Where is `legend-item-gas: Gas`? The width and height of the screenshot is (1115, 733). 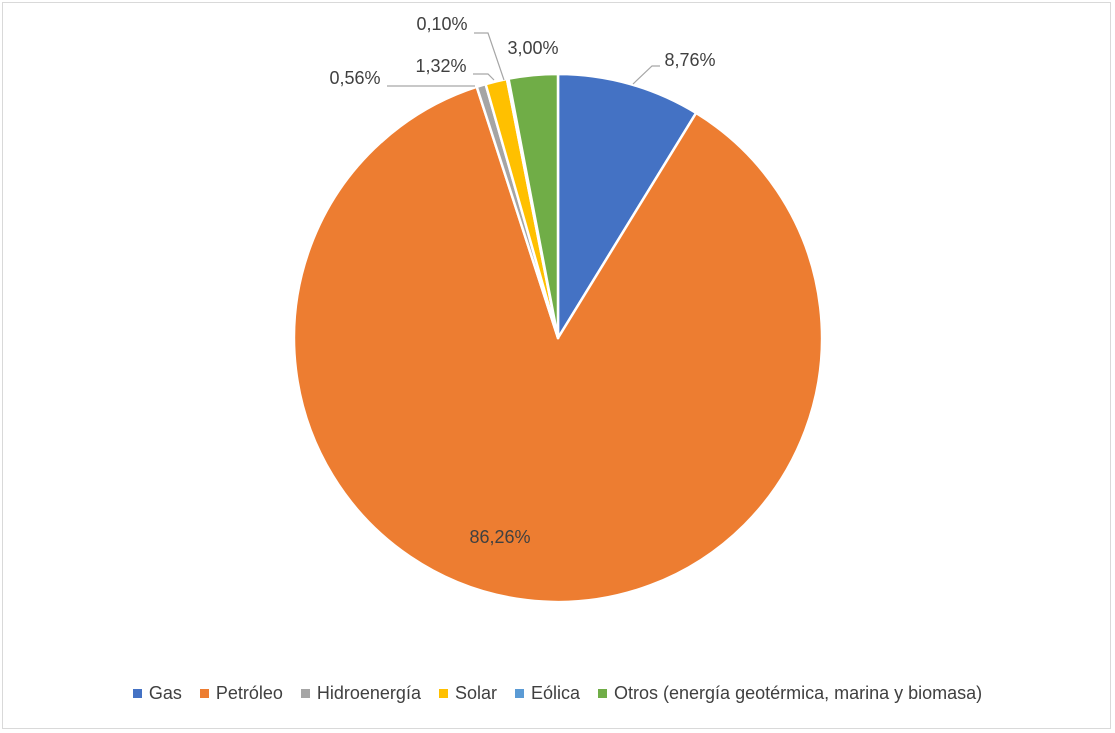 legend-item-gas: Gas is located at coordinates (157, 693).